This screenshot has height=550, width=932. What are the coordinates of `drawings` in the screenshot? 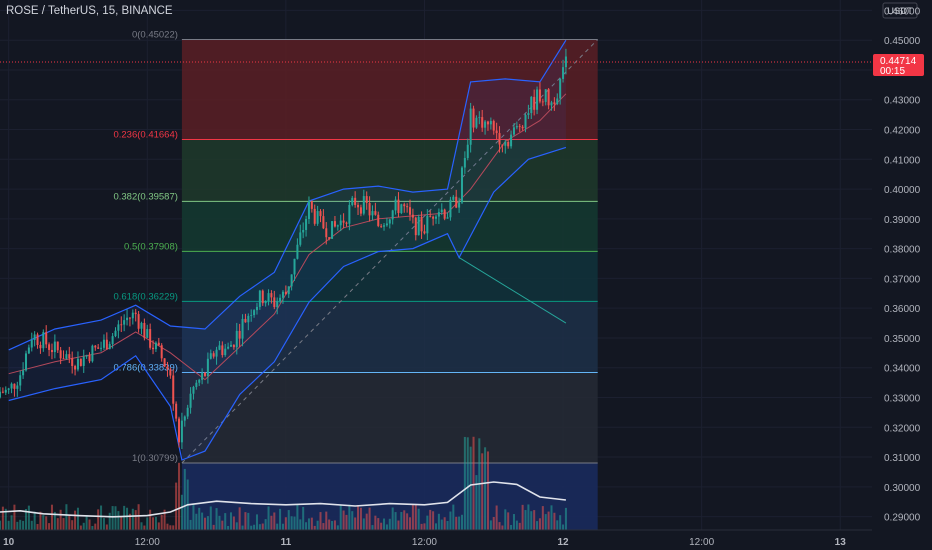 It's located at (512, 290).